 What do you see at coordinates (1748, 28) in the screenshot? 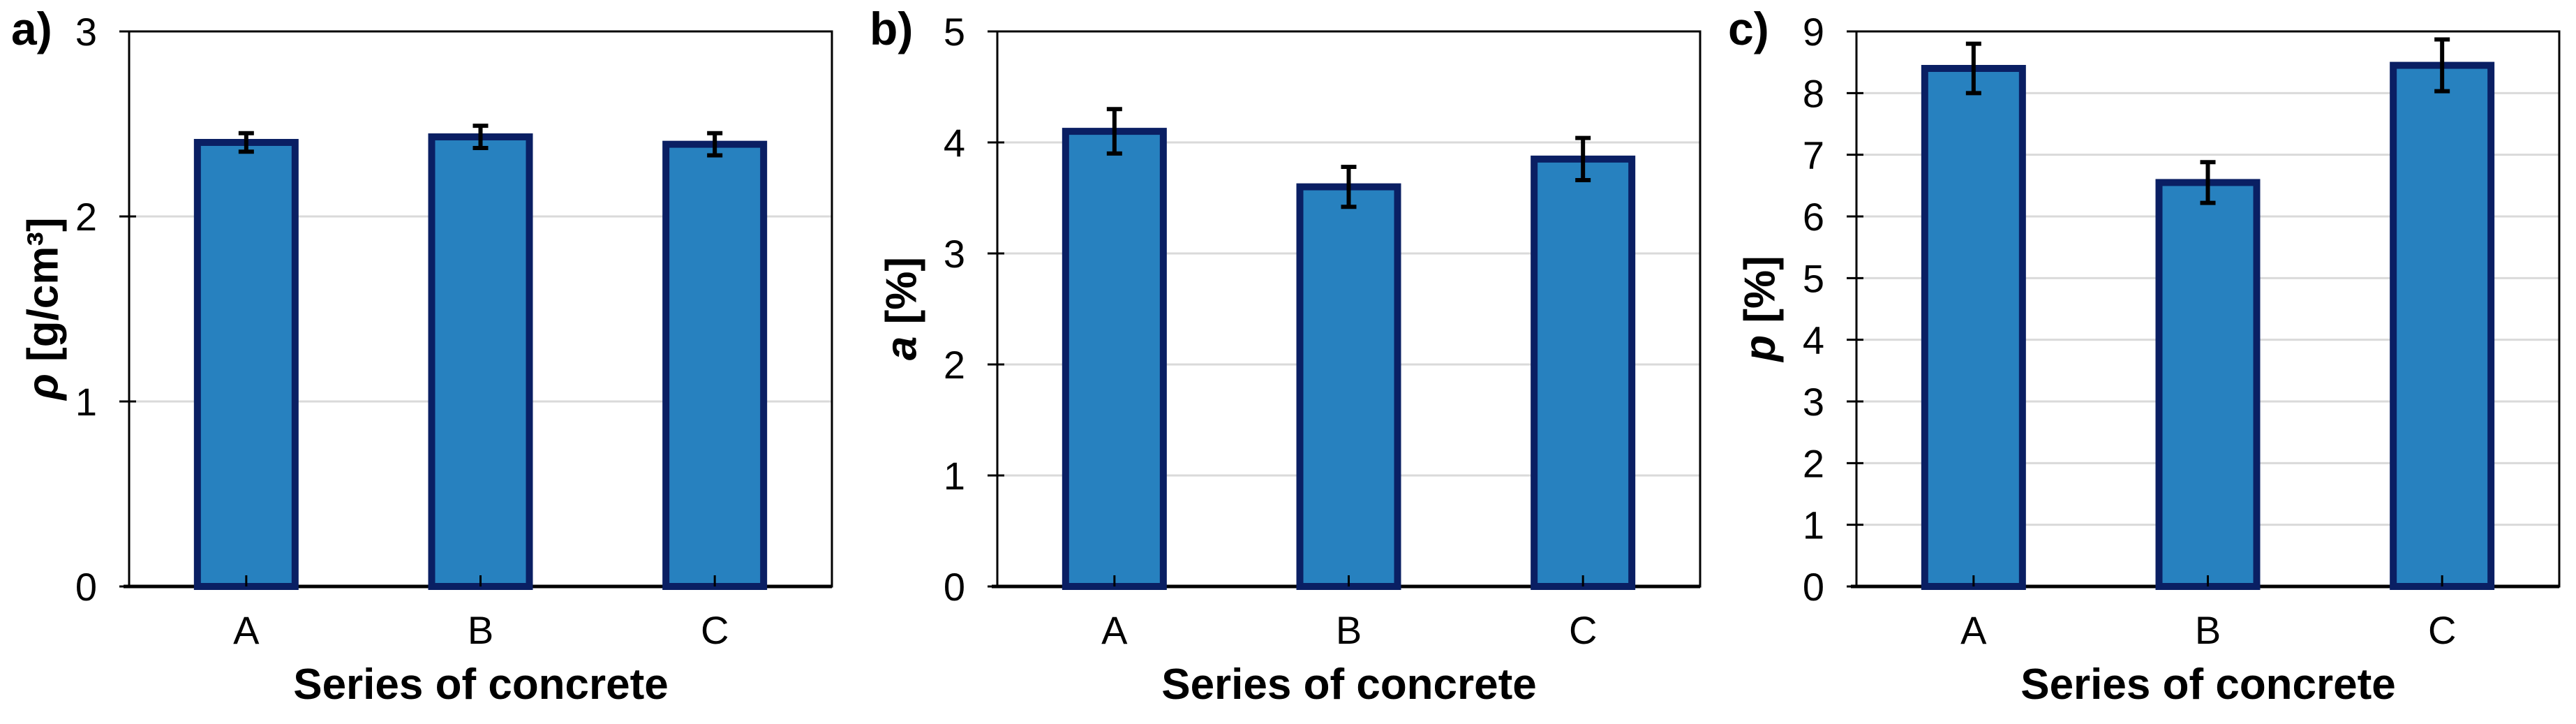
I see `panel-letter-c: c)` at bounding box center [1748, 28].